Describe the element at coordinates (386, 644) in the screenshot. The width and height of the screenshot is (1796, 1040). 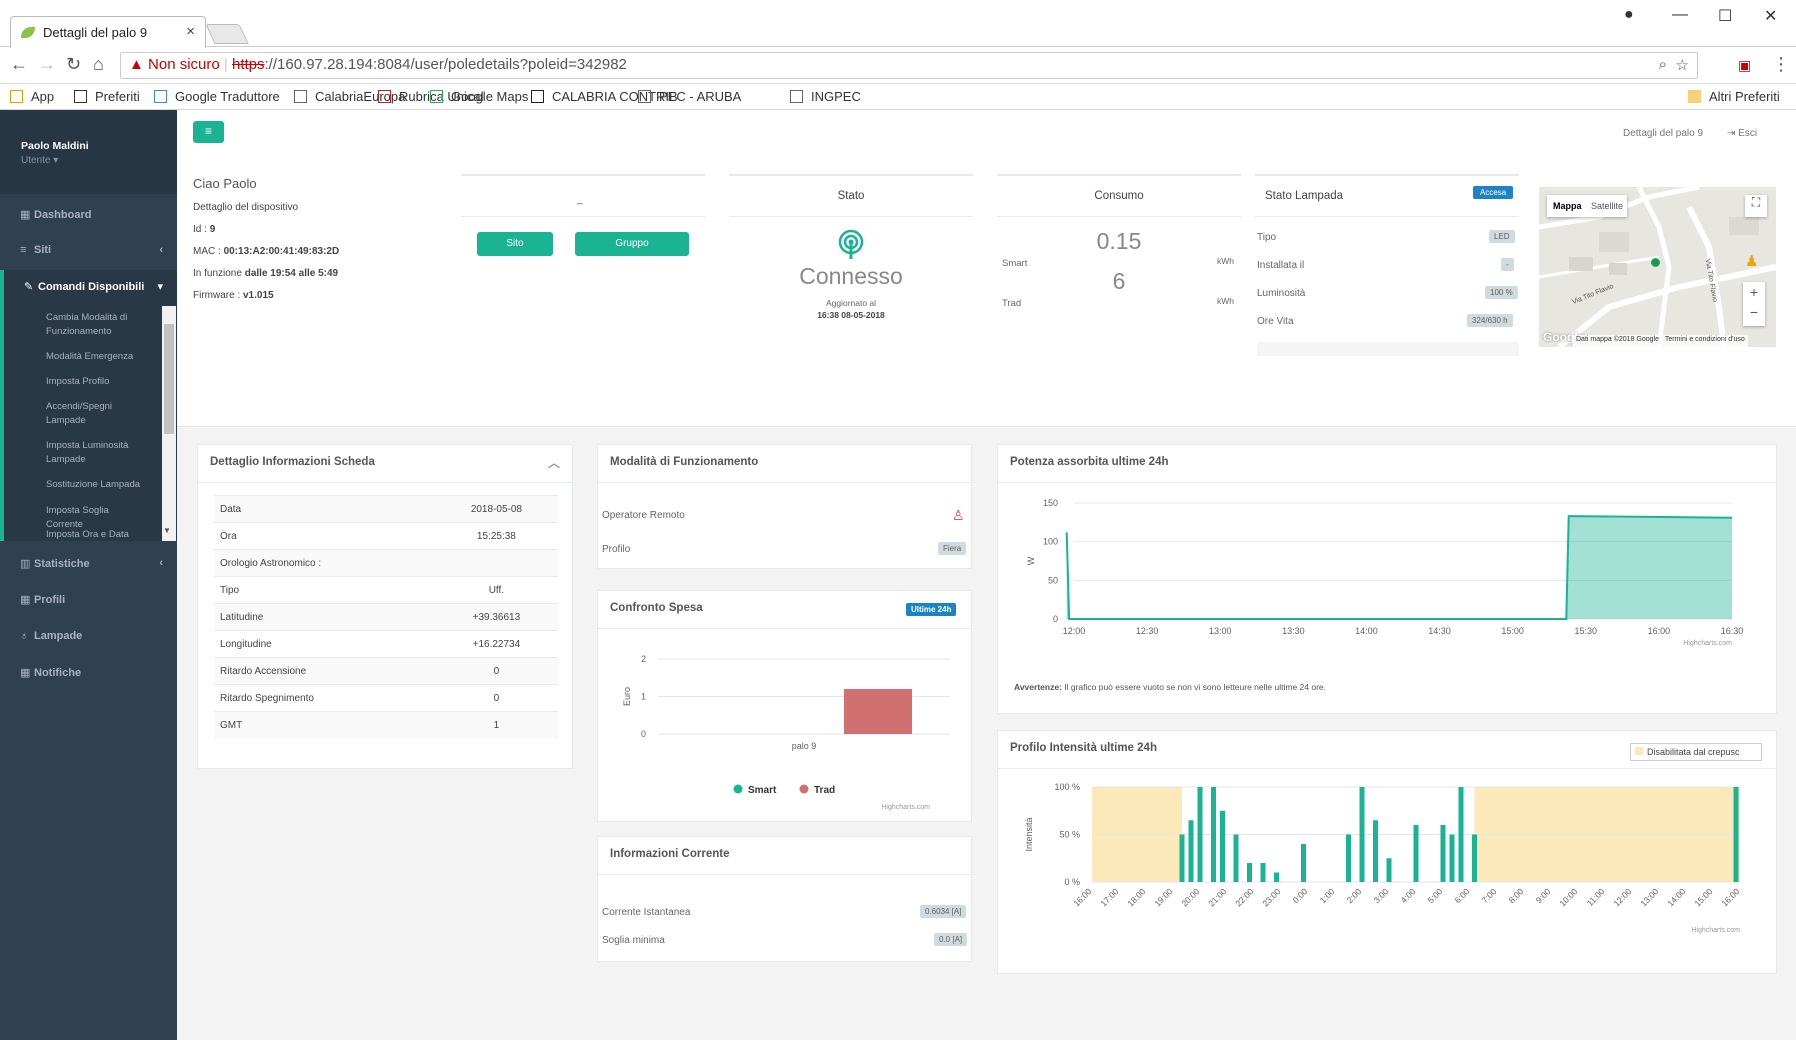
I see `table-row: Longitudine +16.22734` at that location.